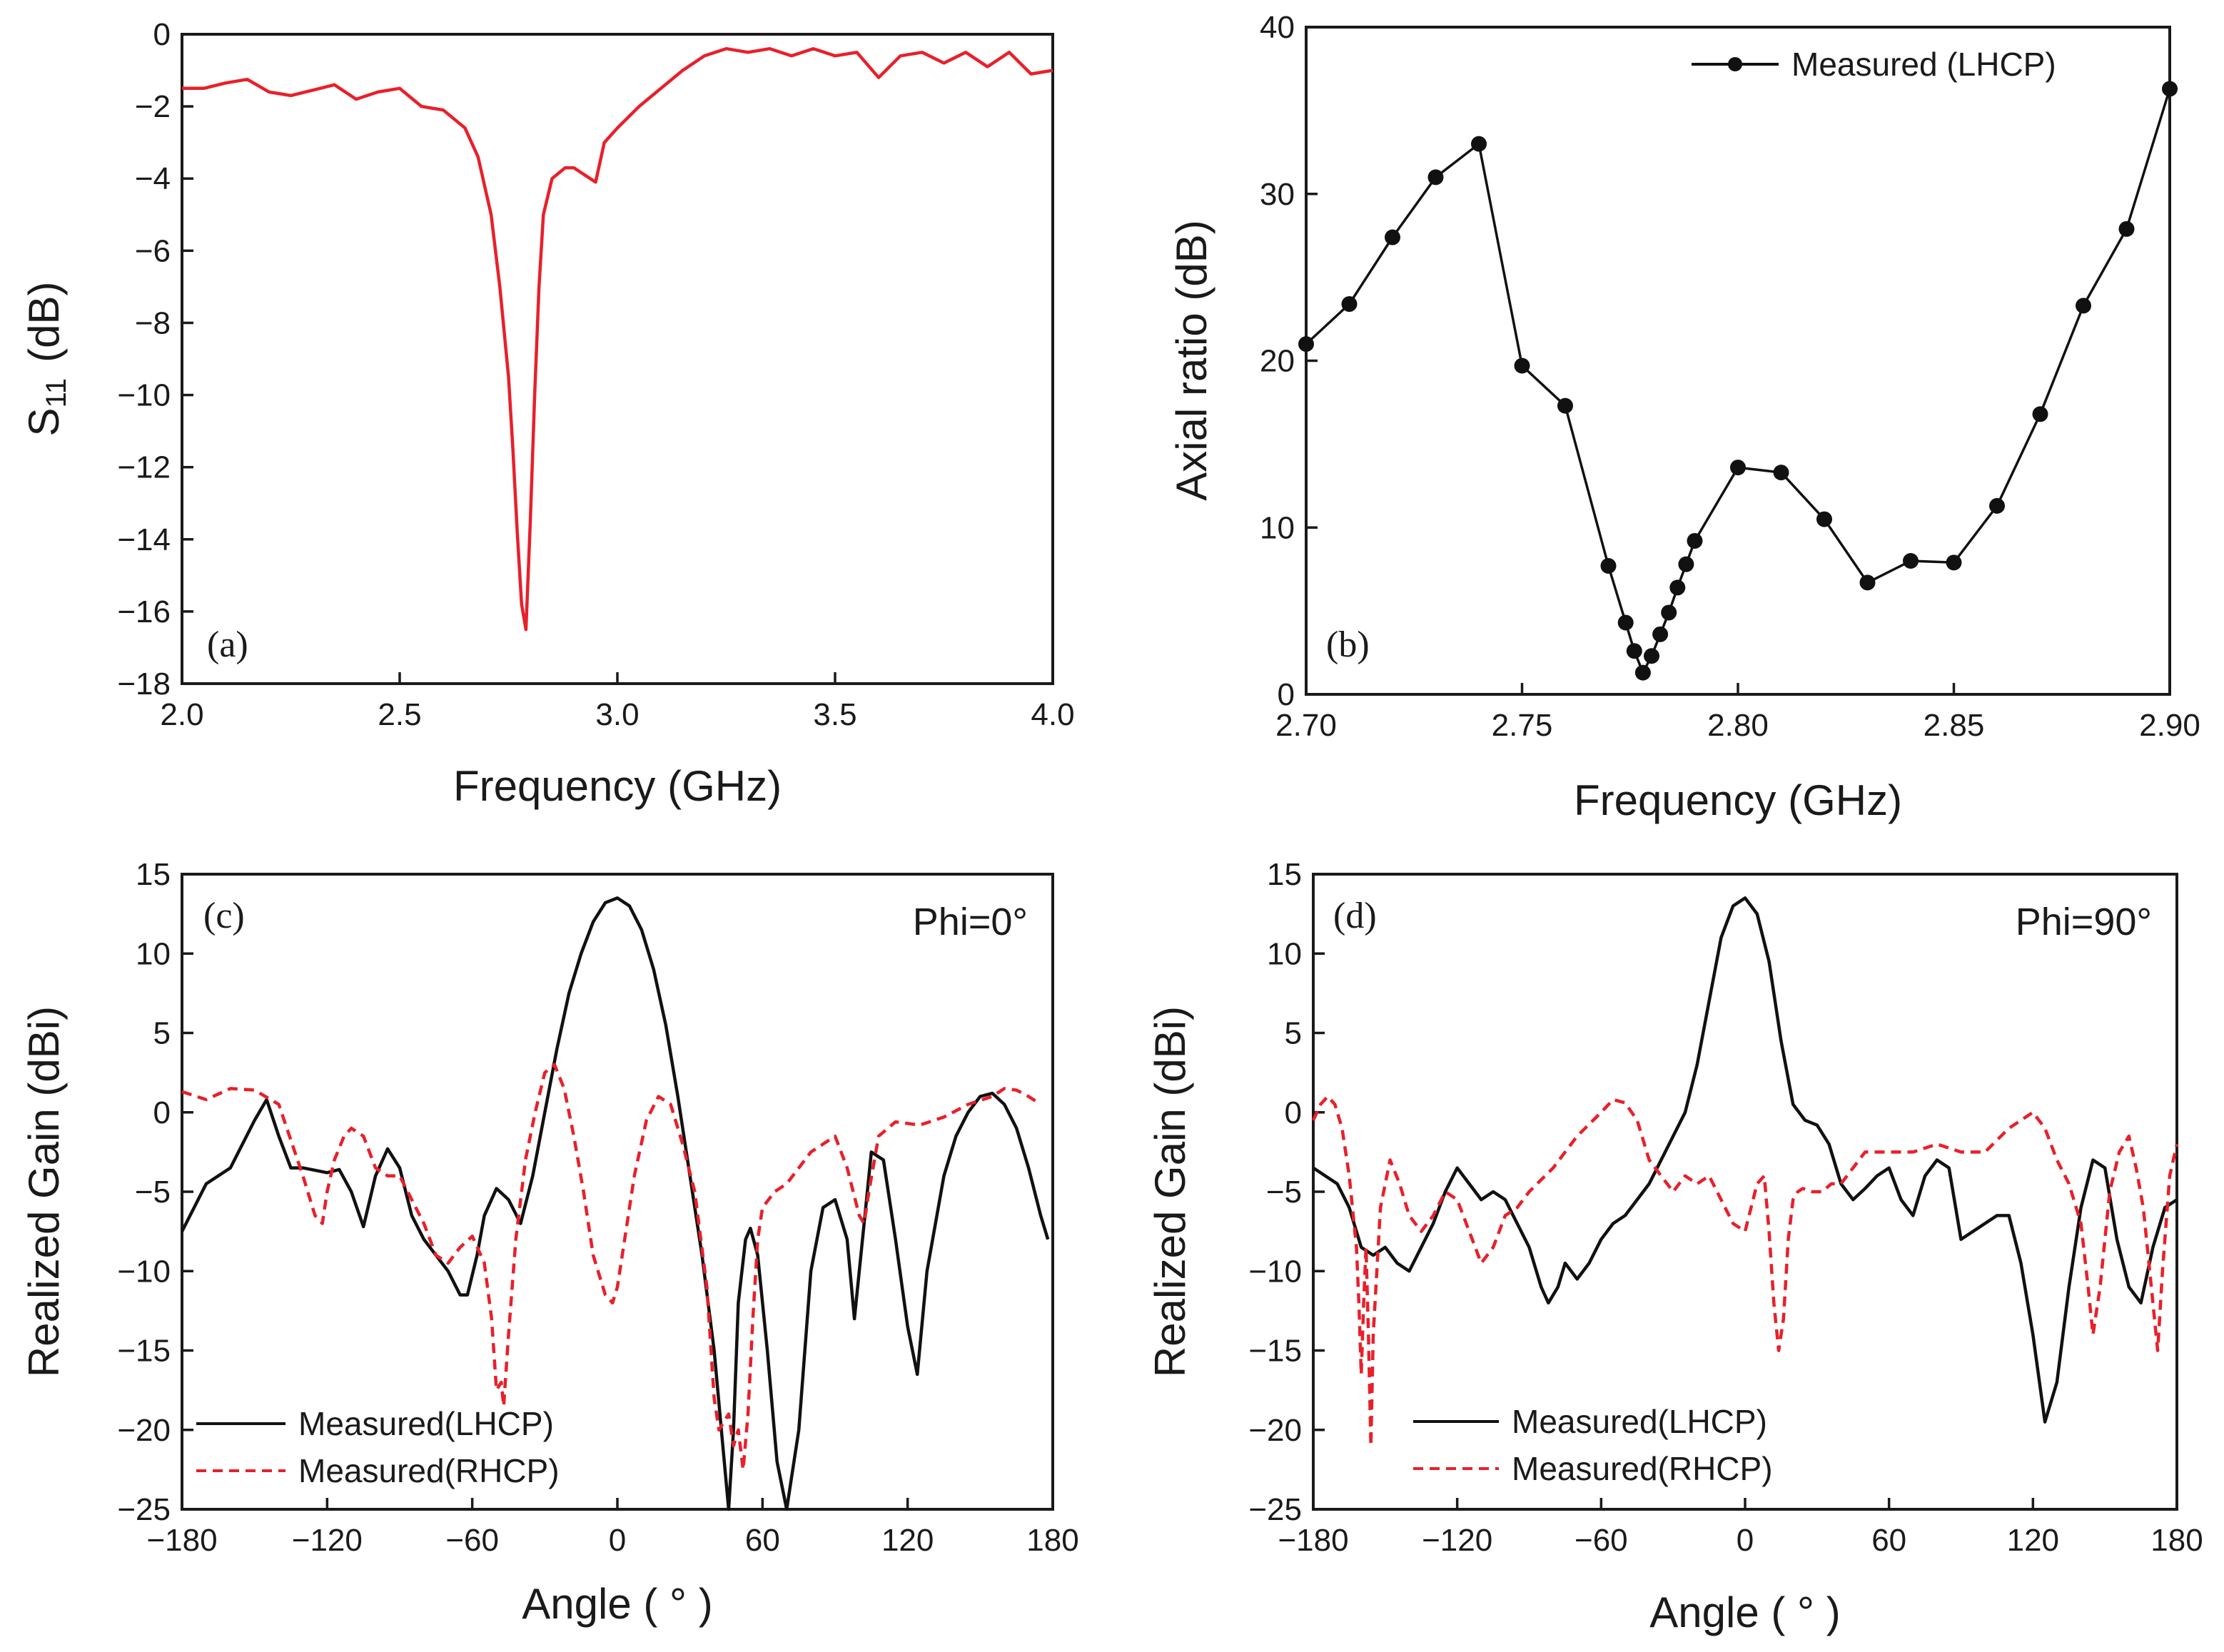 The image size is (2224, 1652). What do you see at coordinates (1738, 725) in the screenshot?
I see `panel-b-x-tick-label: 2.80` at bounding box center [1738, 725].